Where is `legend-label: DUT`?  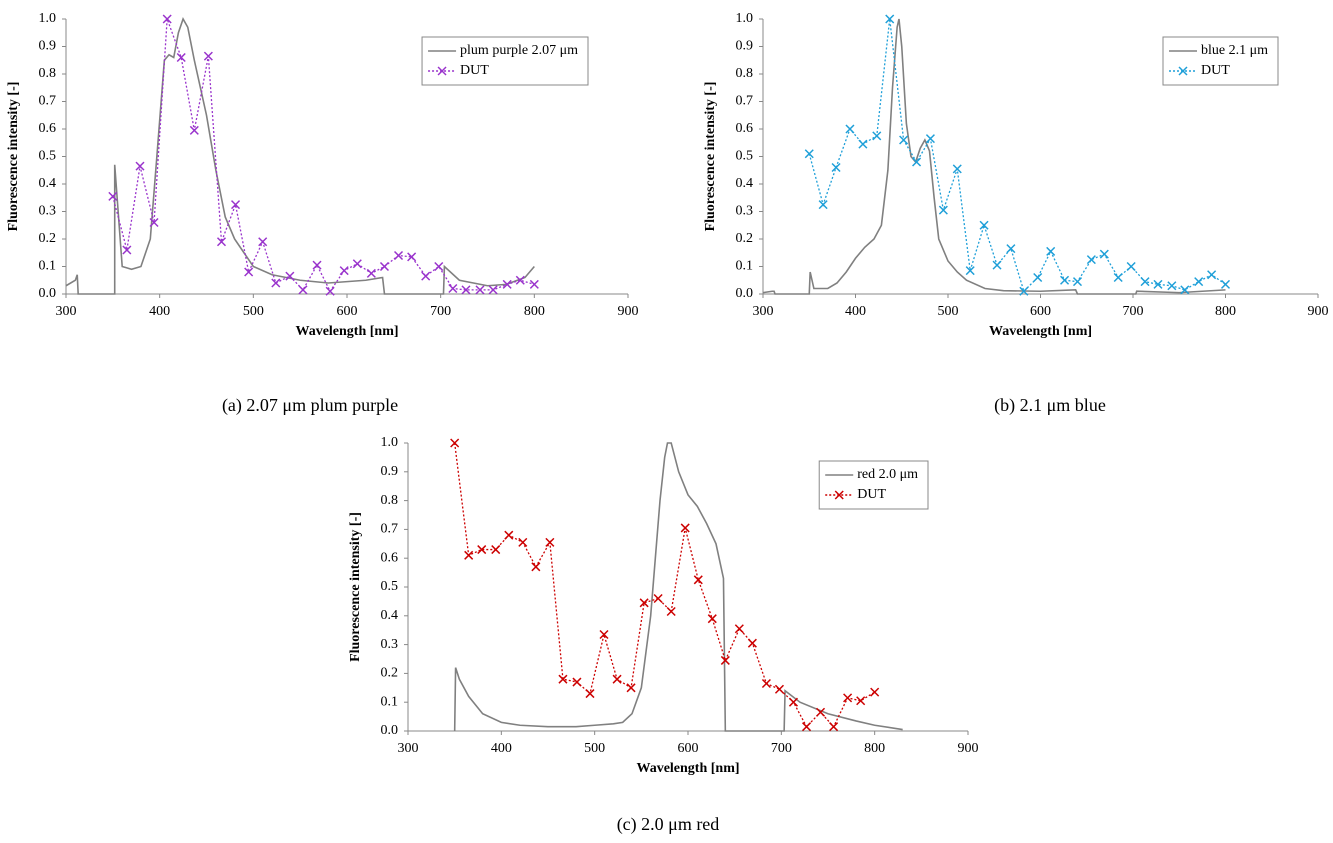 legend-label: DUT is located at coordinates (474, 70).